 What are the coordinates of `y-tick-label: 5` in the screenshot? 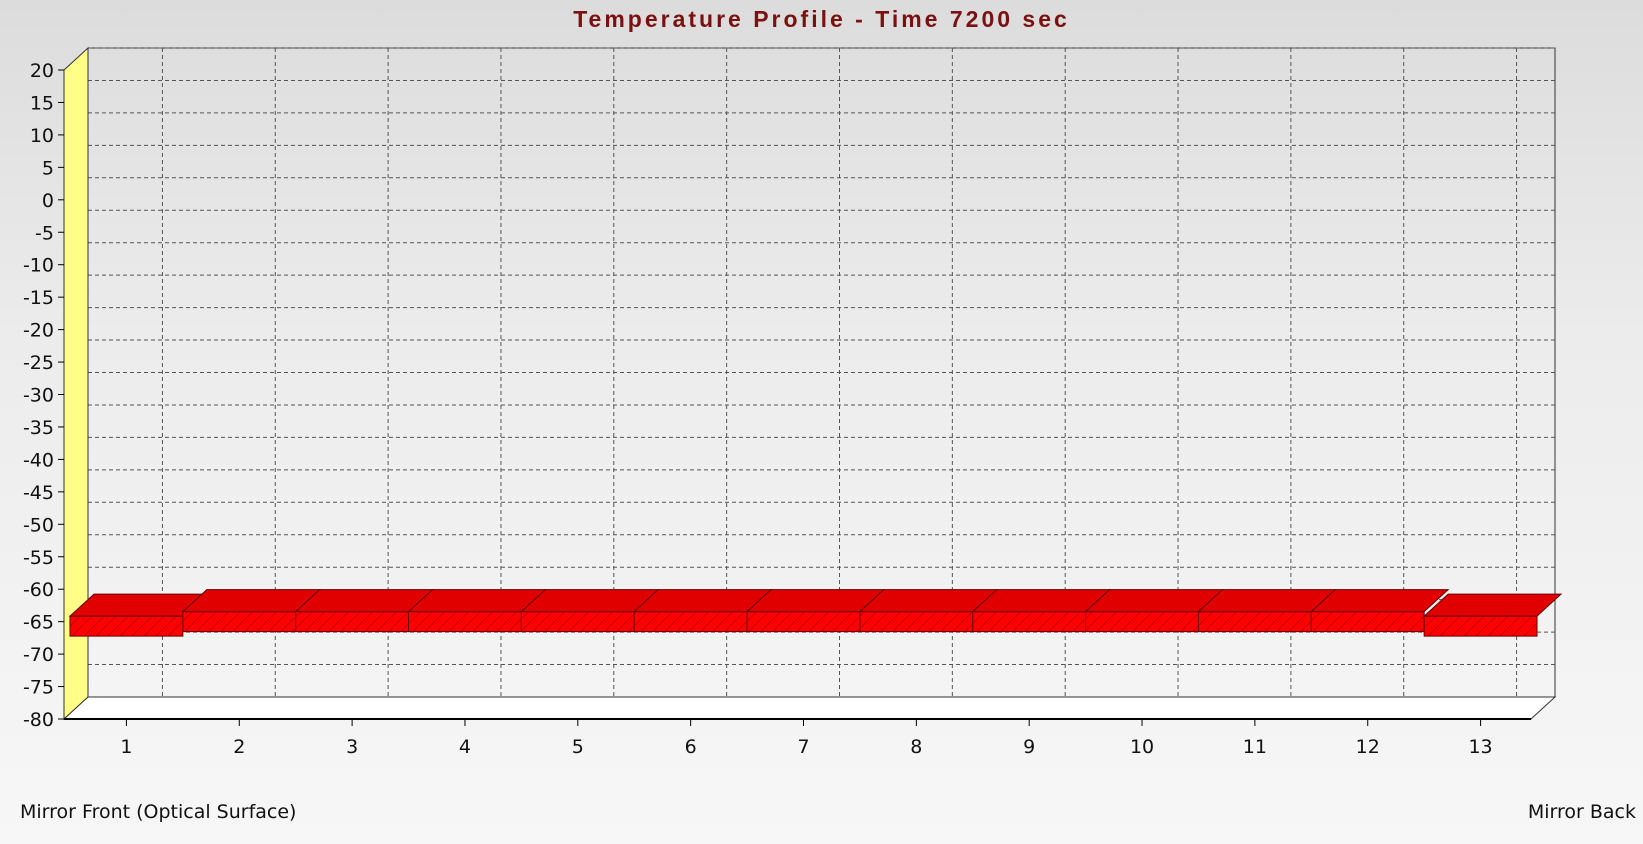 It's located at (48, 168).